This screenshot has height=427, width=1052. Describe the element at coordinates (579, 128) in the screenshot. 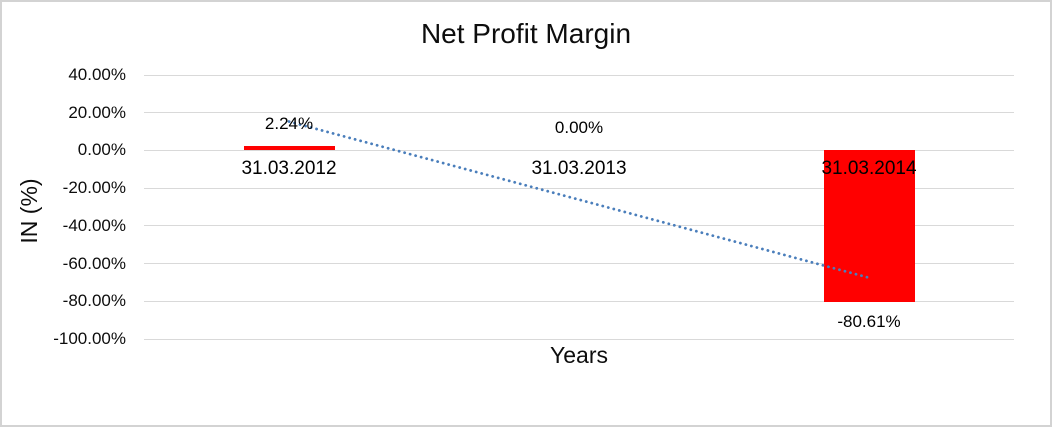

I see `bar-data-label: 0.00%` at that location.